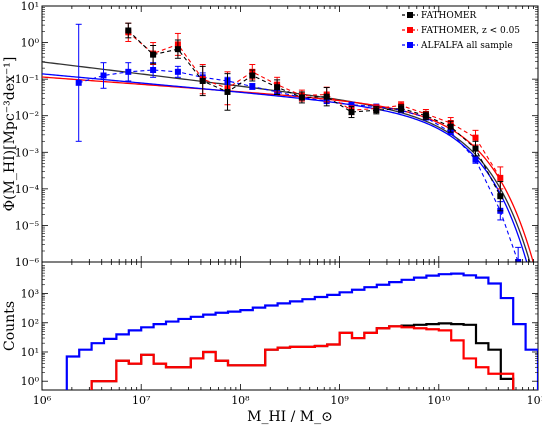 This screenshot has height=428, width=542. What do you see at coordinates (448, 16) in the screenshot?
I see `legend-label-fathomer: FATHOMER` at bounding box center [448, 16].